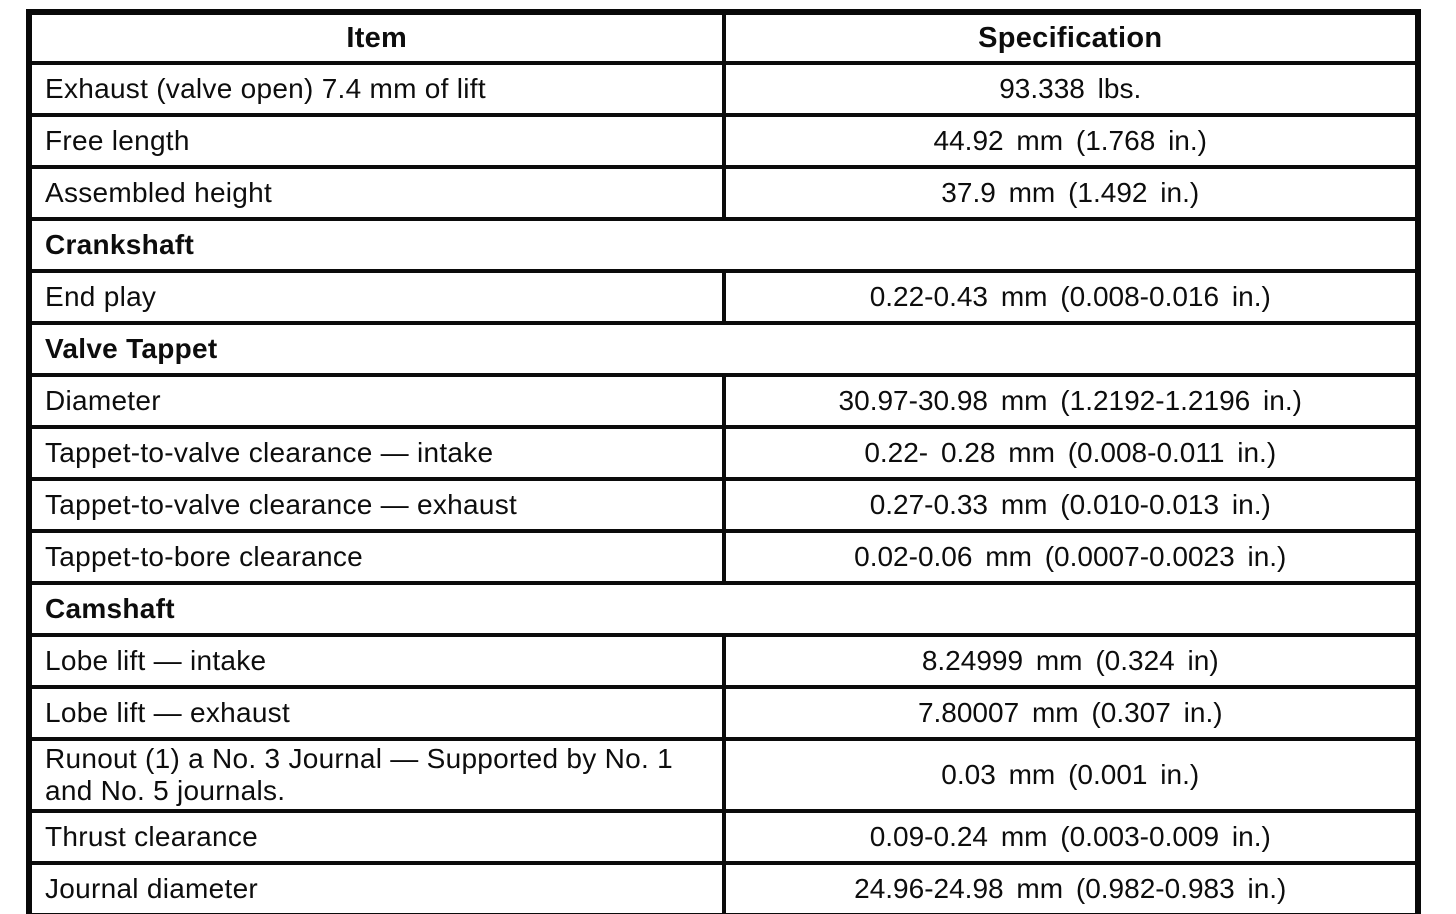 This screenshot has width=1456, height=914. I want to click on item-cell: Lobe lift — exhaust, so click(376, 713).